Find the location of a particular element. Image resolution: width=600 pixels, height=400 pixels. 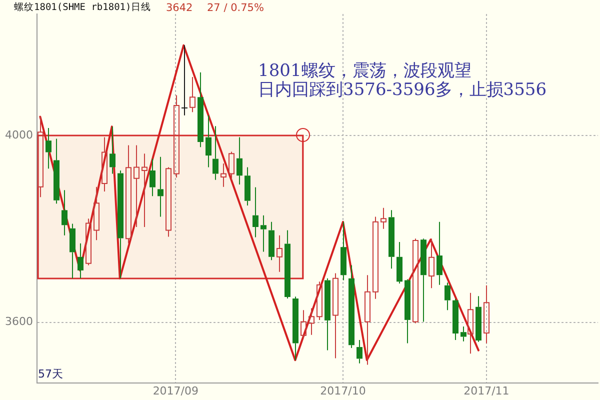

annotation: 3642 is located at coordinates (179, 8).